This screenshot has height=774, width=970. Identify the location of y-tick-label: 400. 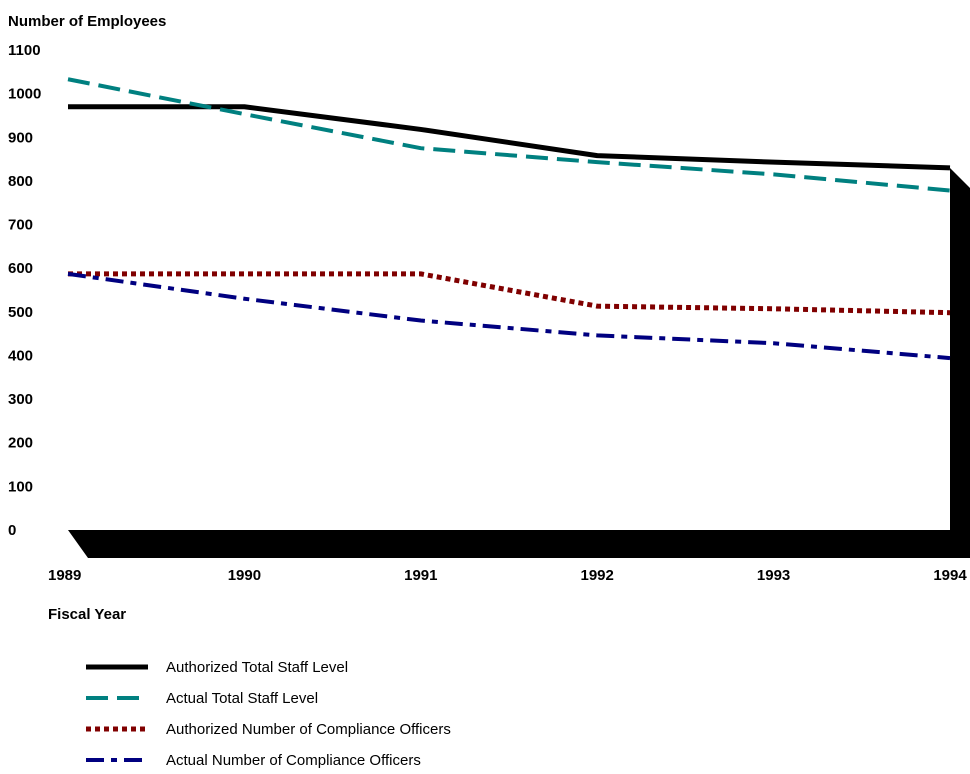
(20, 355).